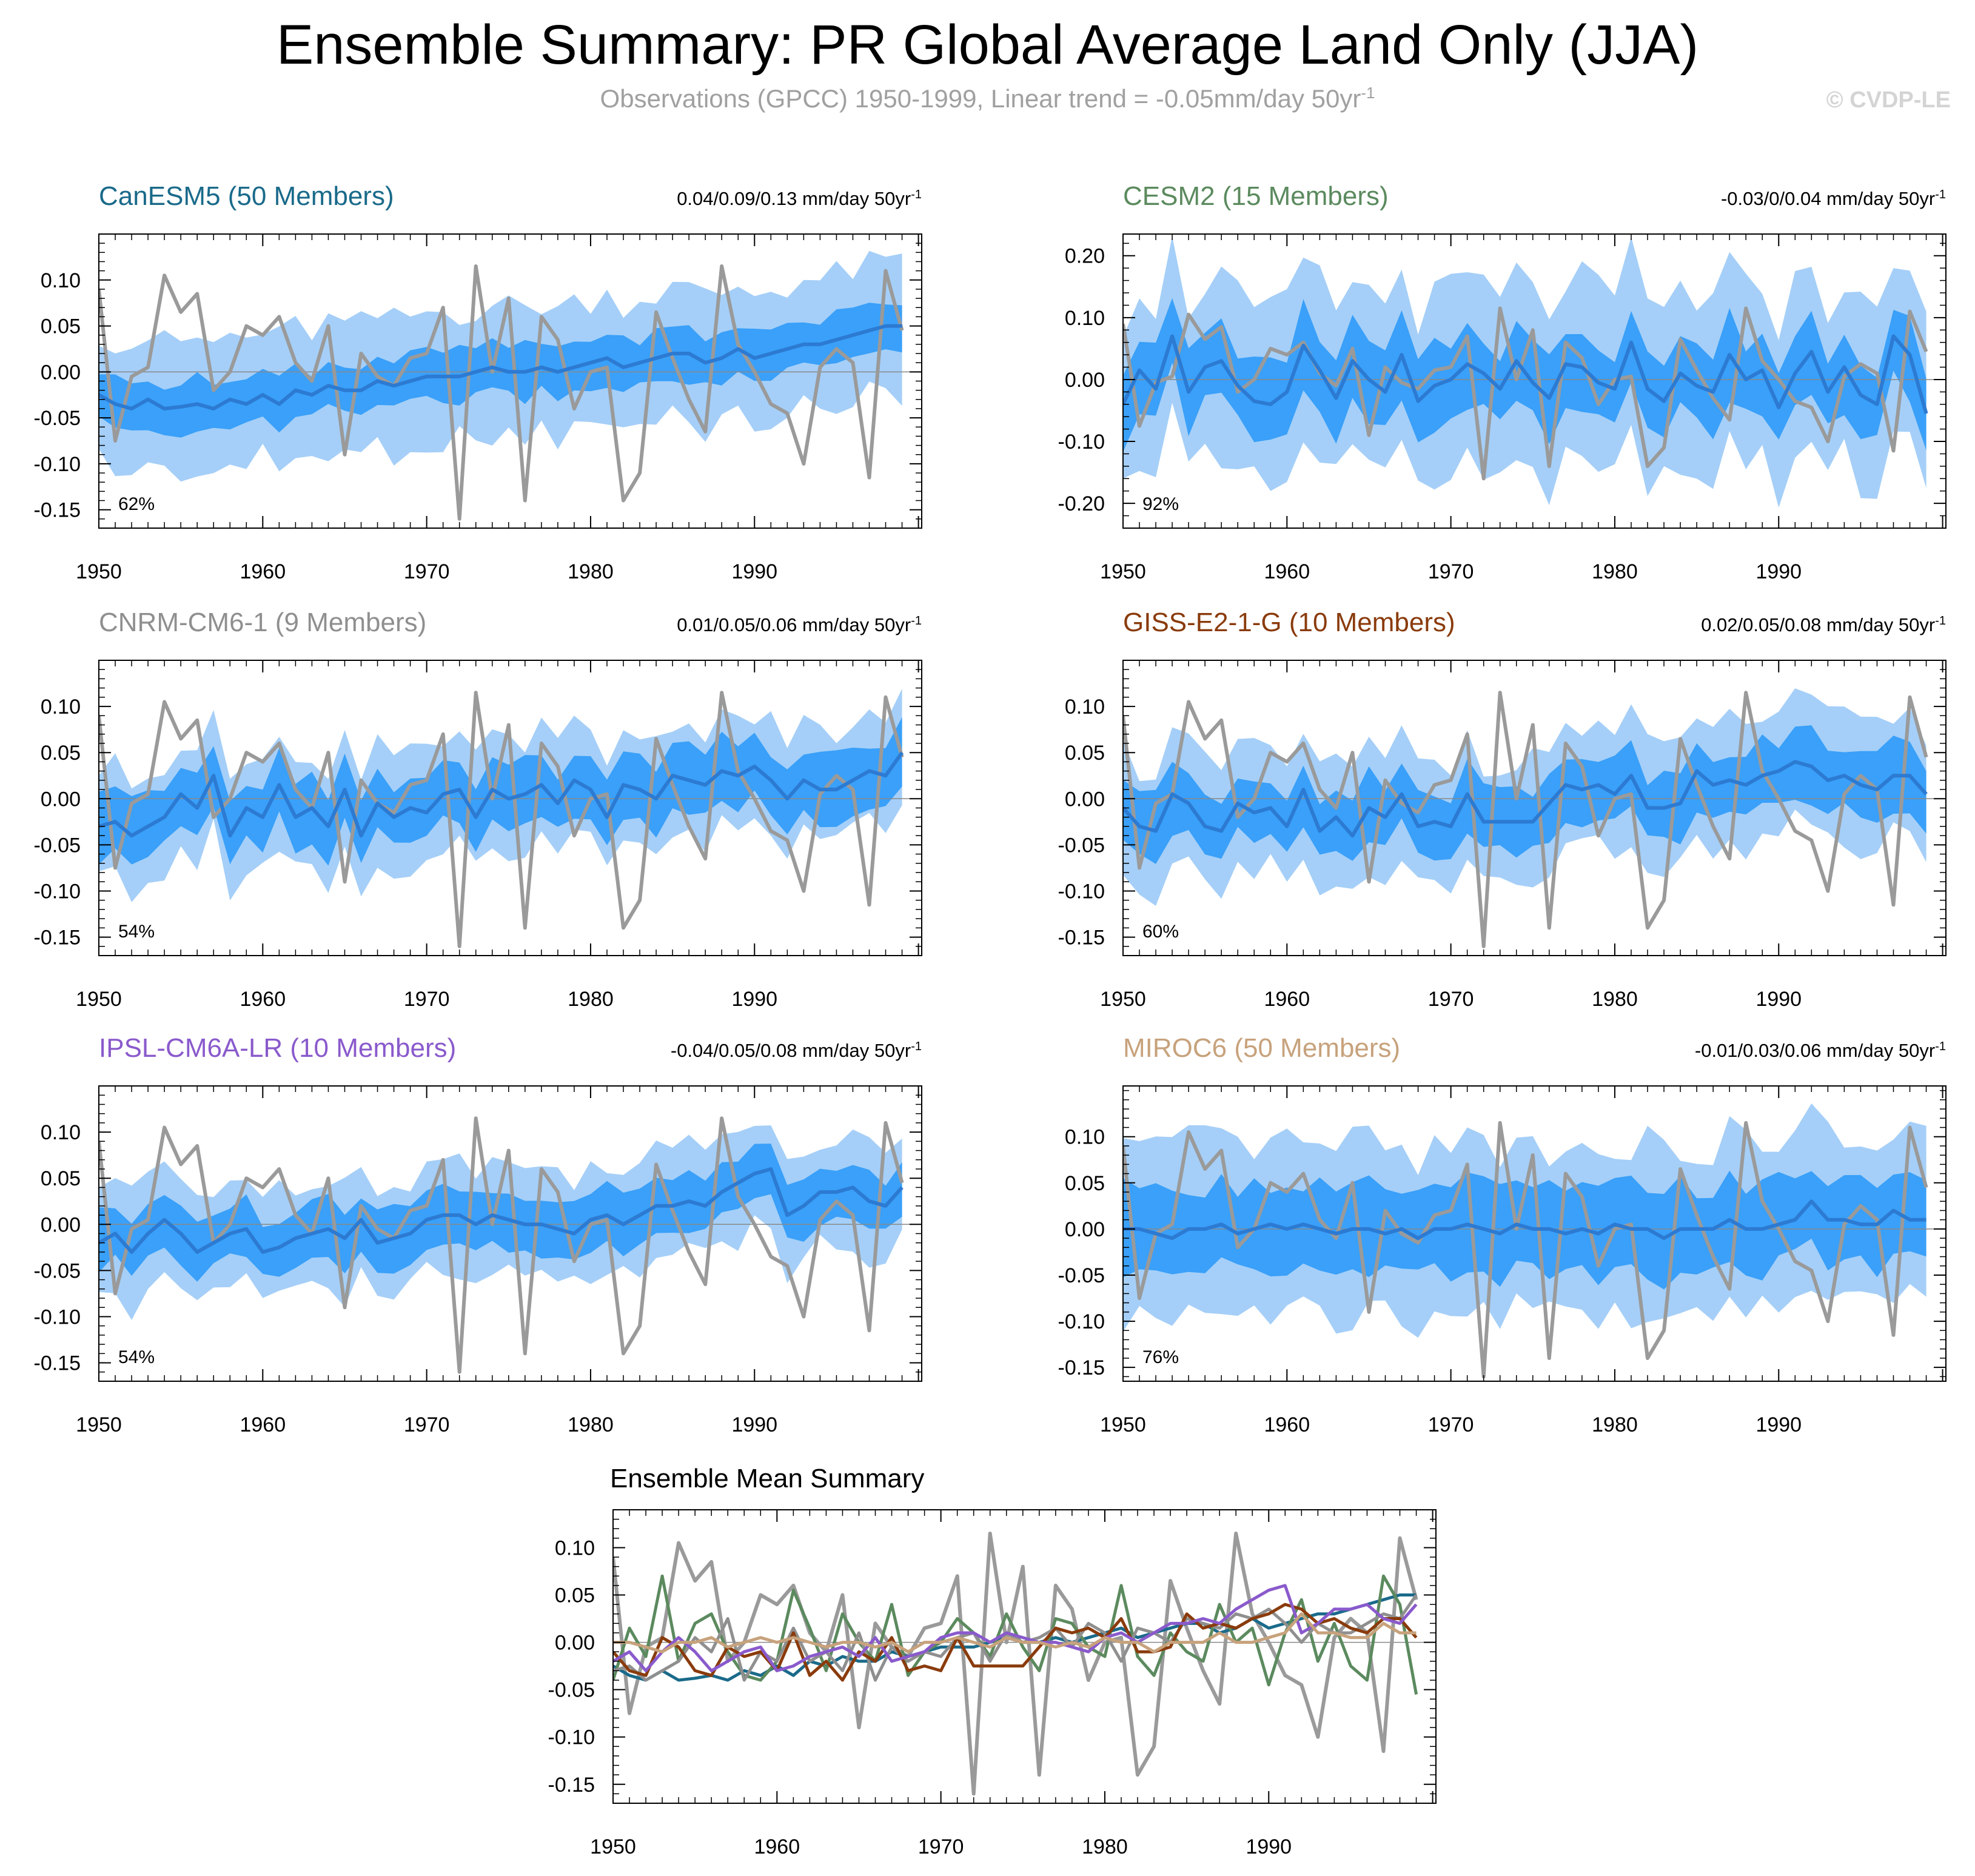  What do you see at coordinates (1160, 932) in the screenshot?
I see `percent-label: 60%` at bounding box center [1160, 932].